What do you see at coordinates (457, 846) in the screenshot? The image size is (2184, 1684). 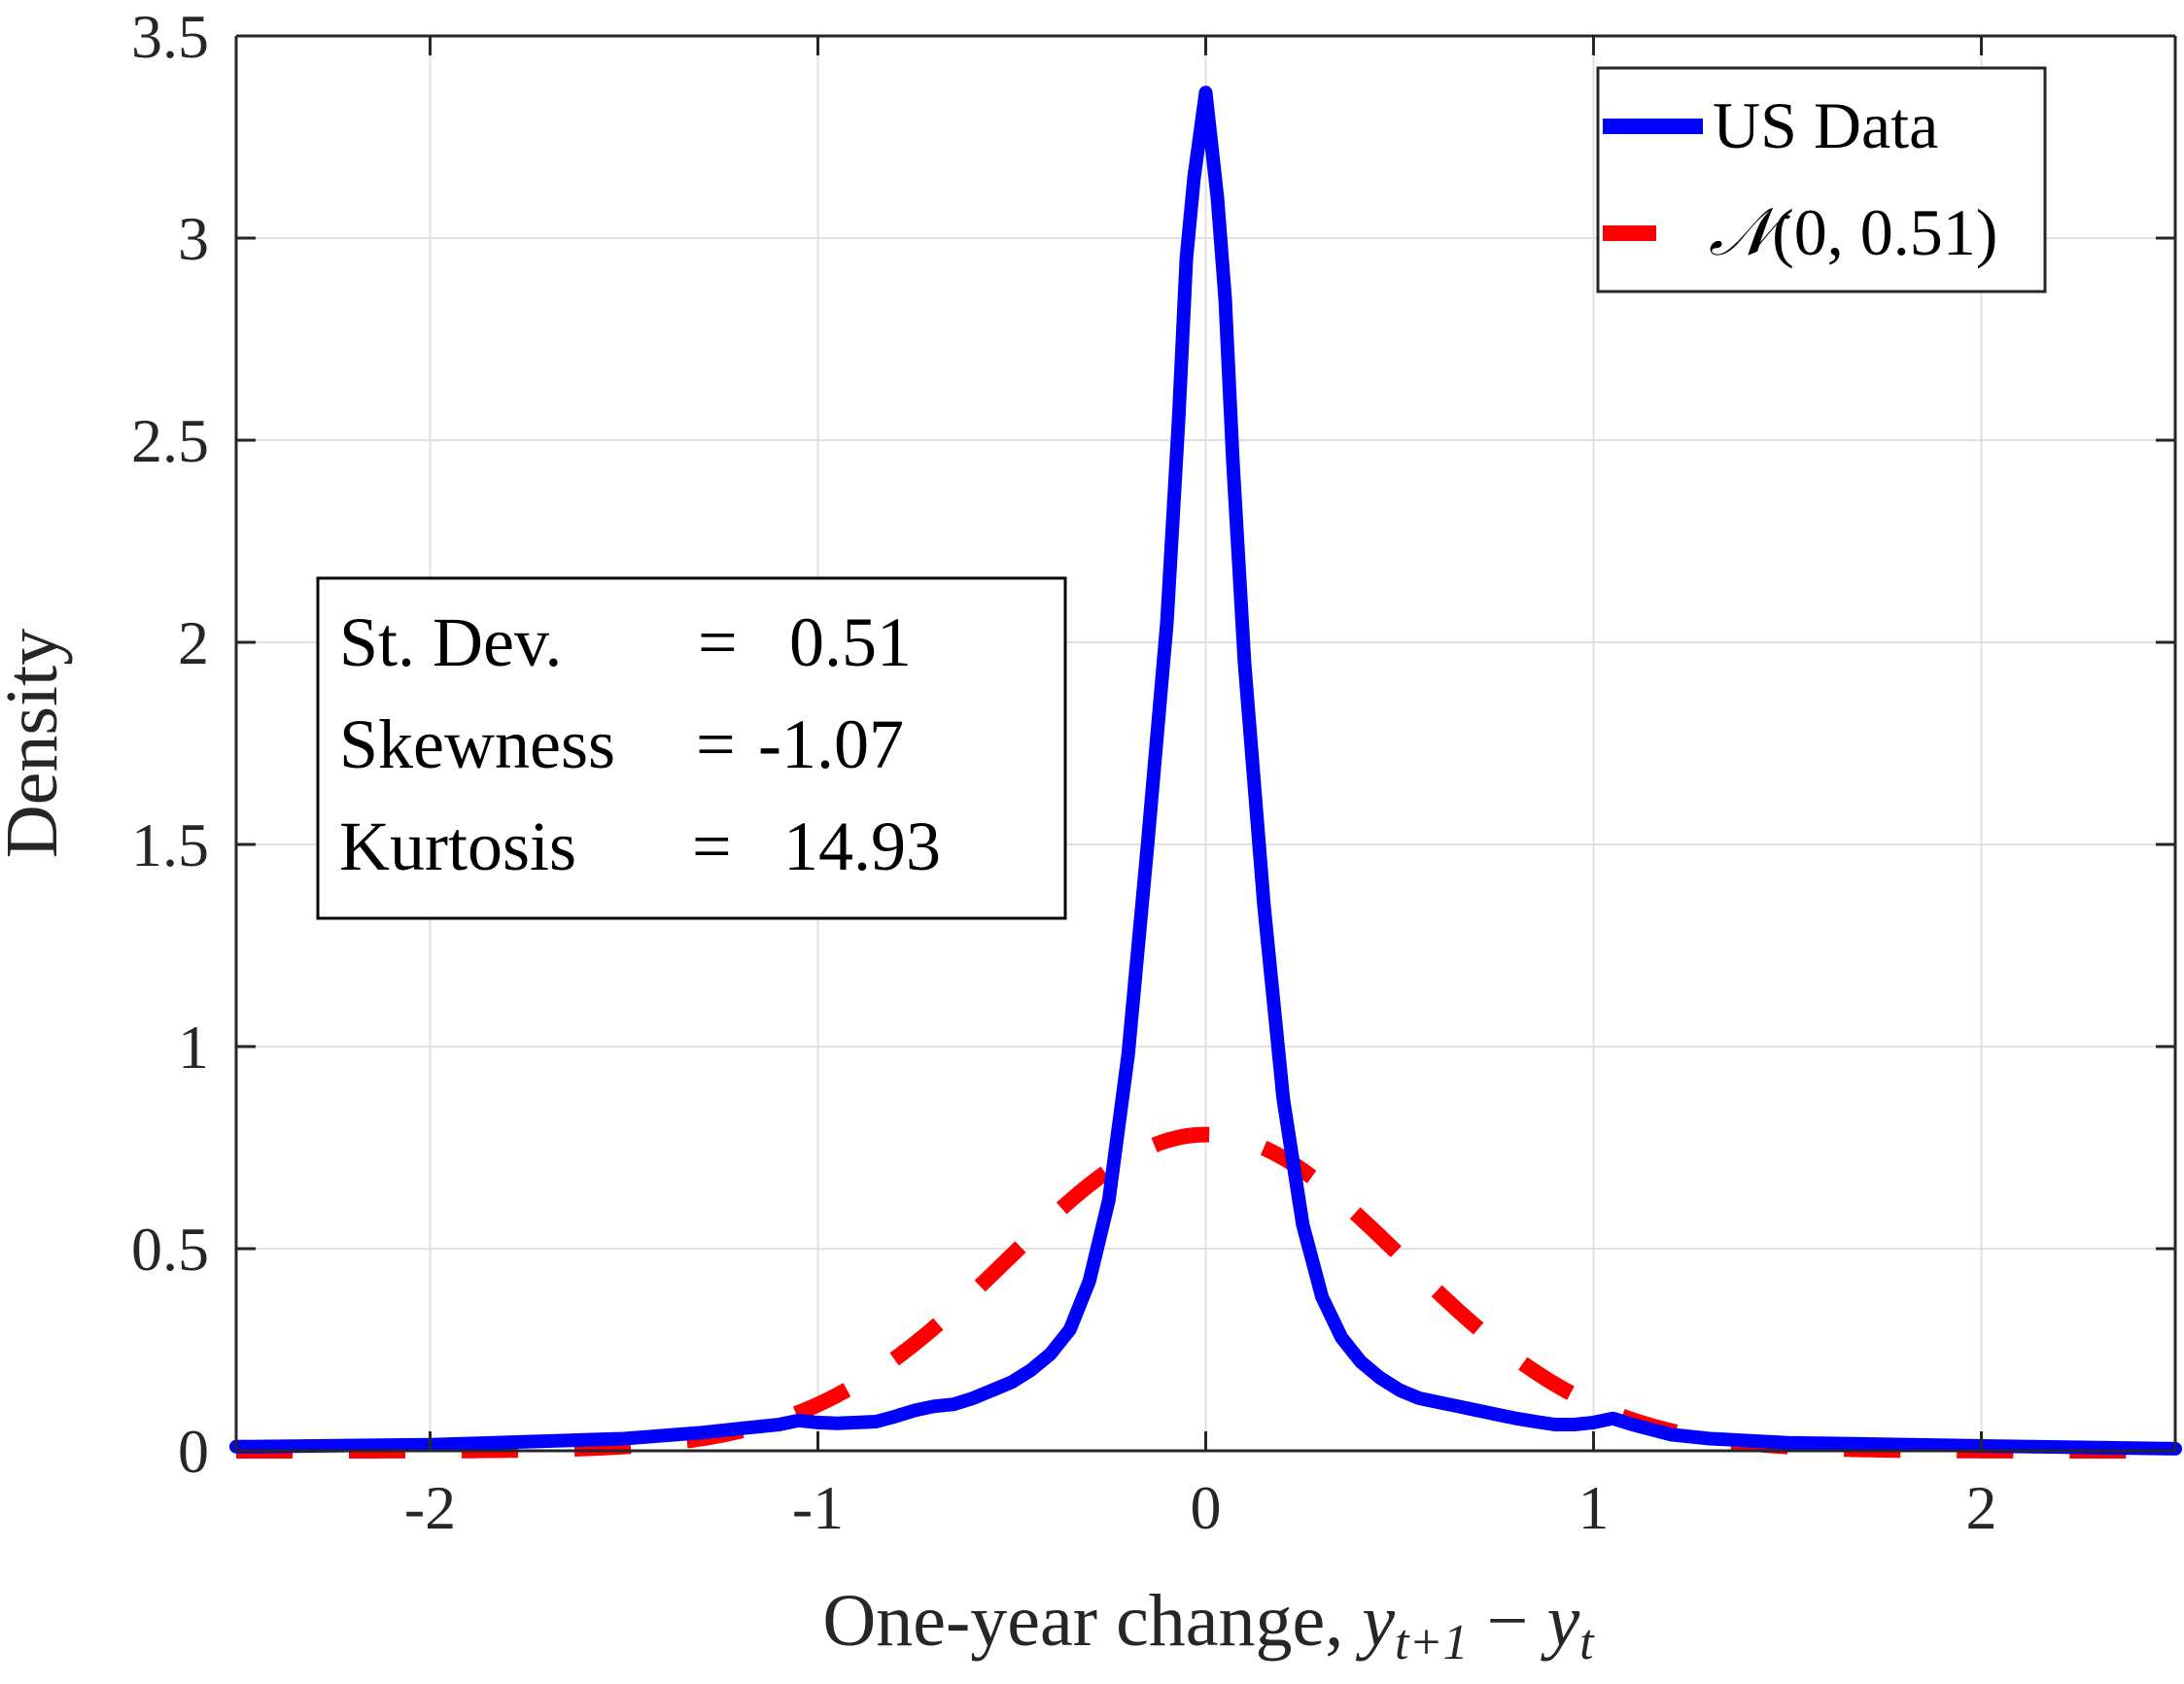 I see `stat-label-kurtosis: Kurtosis` at bounding box center [457, 846].